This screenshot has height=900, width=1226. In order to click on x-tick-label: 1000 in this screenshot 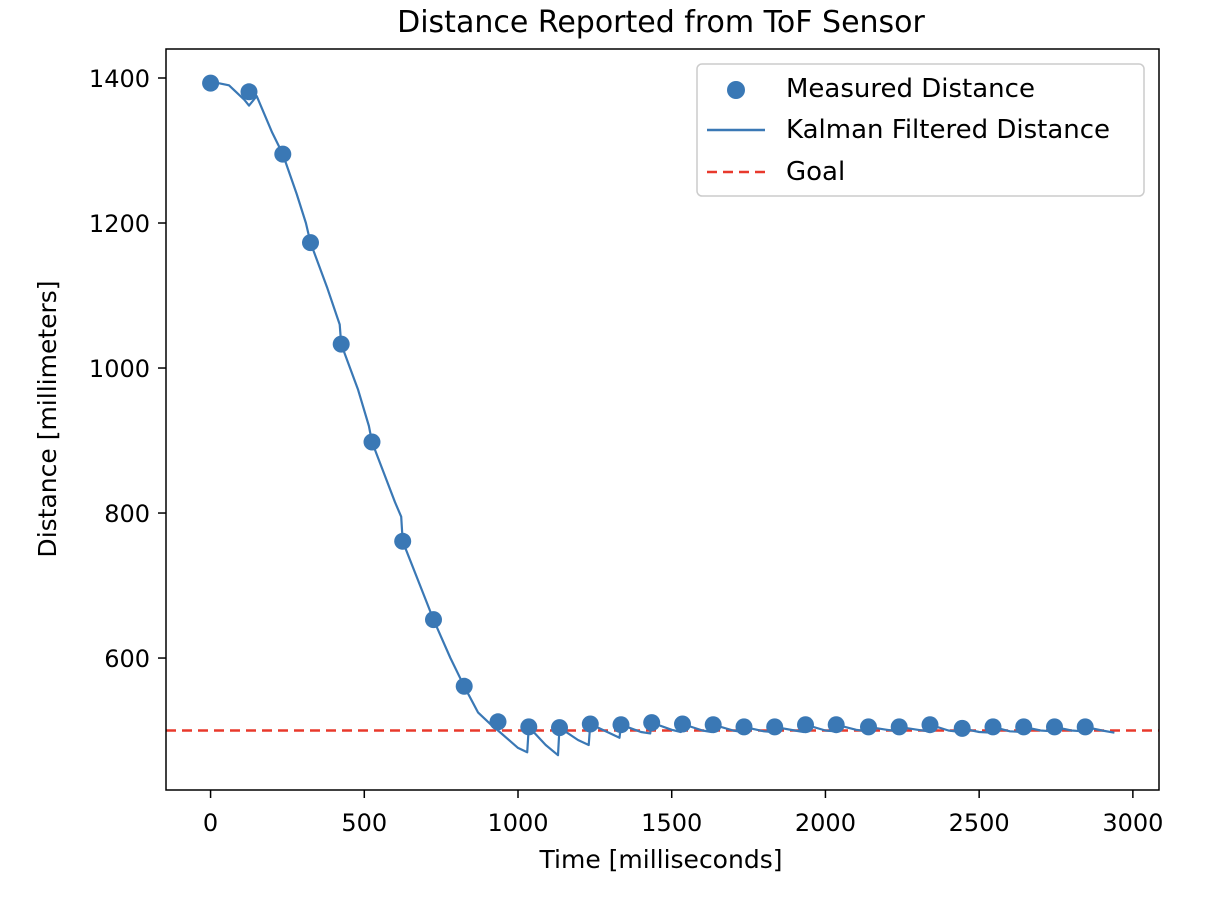, I will do `click(517, 823)`.